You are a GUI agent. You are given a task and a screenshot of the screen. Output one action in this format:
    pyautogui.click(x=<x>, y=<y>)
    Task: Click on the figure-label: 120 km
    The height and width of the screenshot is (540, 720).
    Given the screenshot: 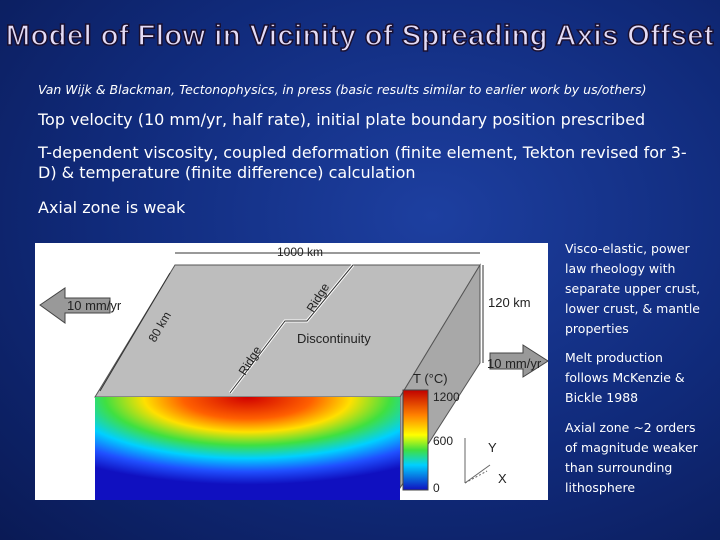 What is the action you would take?
    pyautogui.click(x=509, y=302)
    